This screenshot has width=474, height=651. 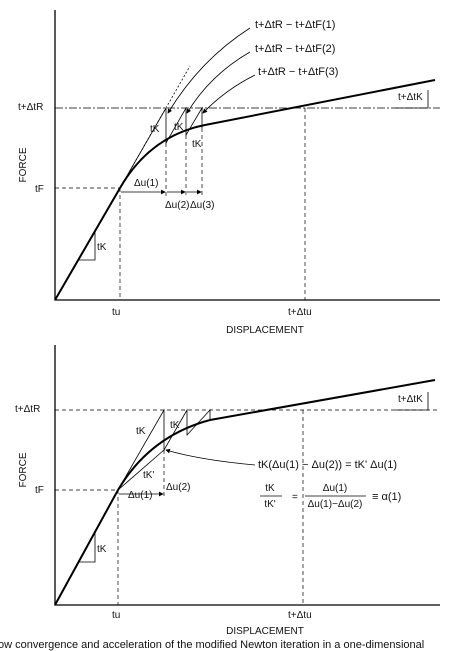 I want to click on label: tK(Δu(1) − Δu(2)) = tK' Δu(1), so click(x=327, y=465).